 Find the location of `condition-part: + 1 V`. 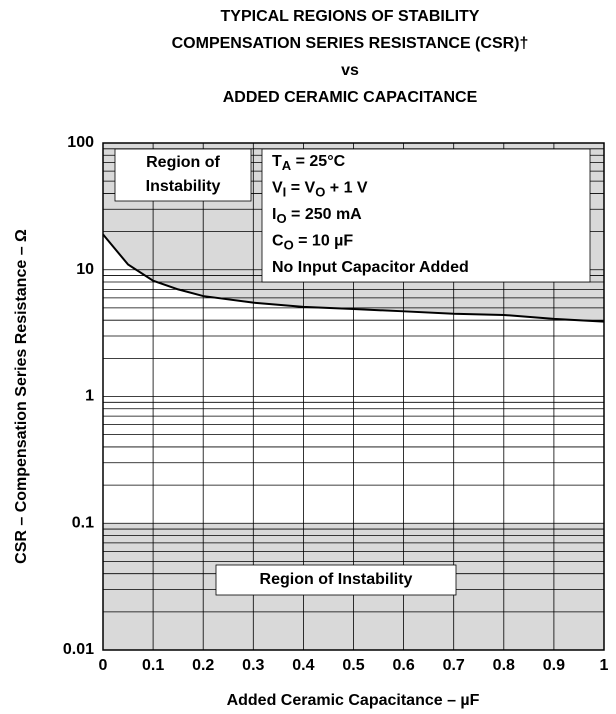

condition-part: + 1 V is located at coordinates (346, 188).